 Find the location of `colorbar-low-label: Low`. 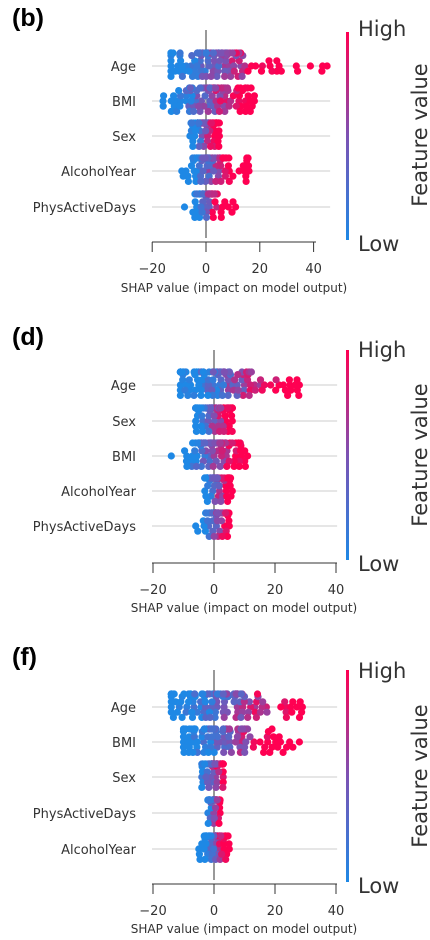

colorbar-low-label: Low is located at coordinates (378, 244).